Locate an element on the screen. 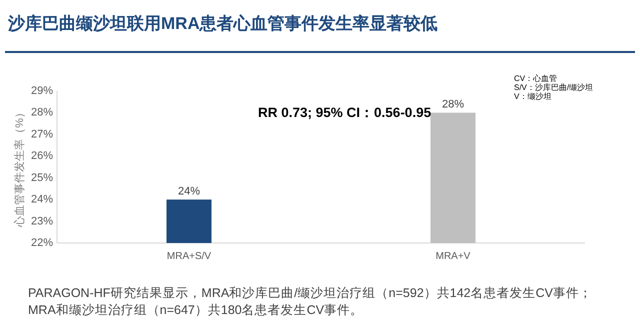 This screenshot has width=640, height=335. y-tick-label: 26% is located at coordinates (42, 156).